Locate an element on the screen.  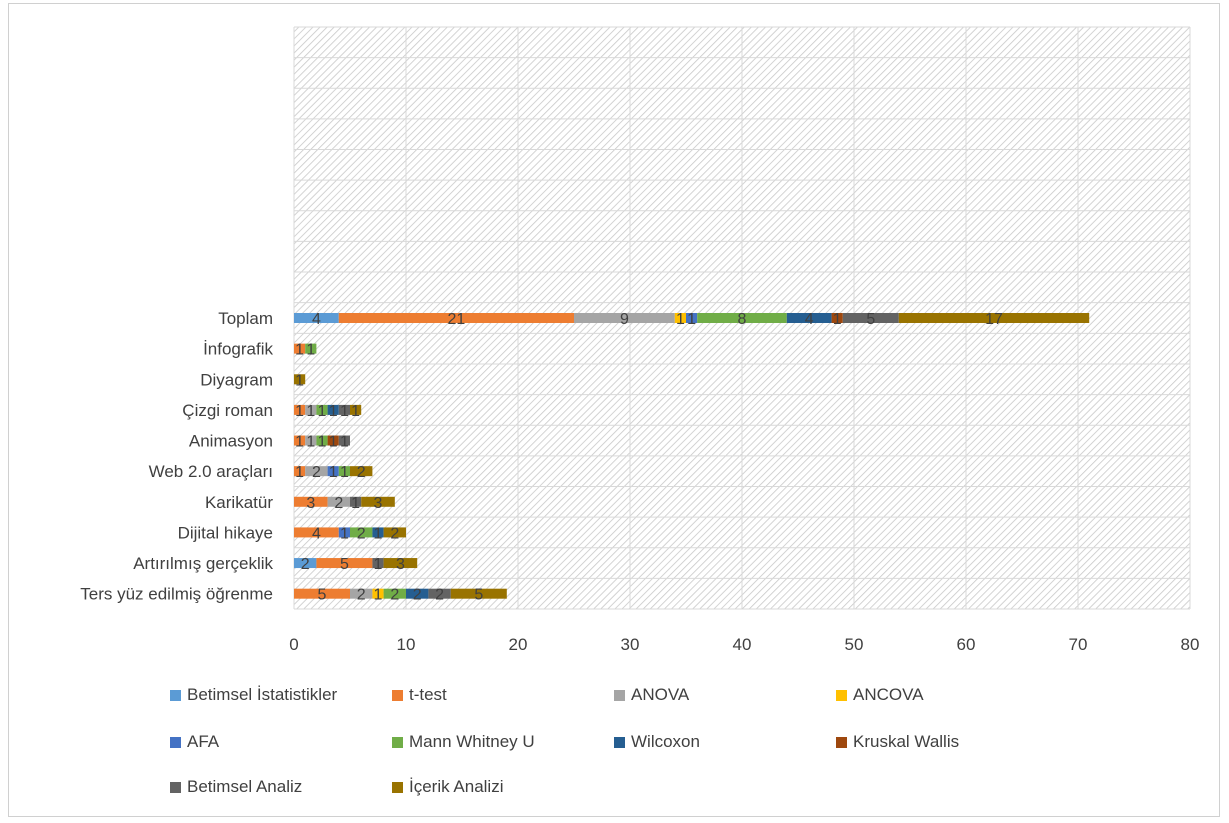
x-axis-ticks: 0 10 20 30 40 50 60 70 80 is located at coordinates (744, 644).